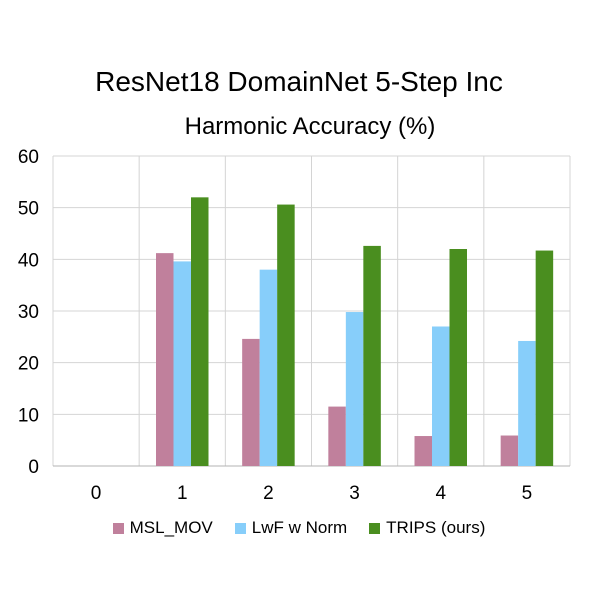  I want to click on y-tick-label: 0, so click(33, 467).